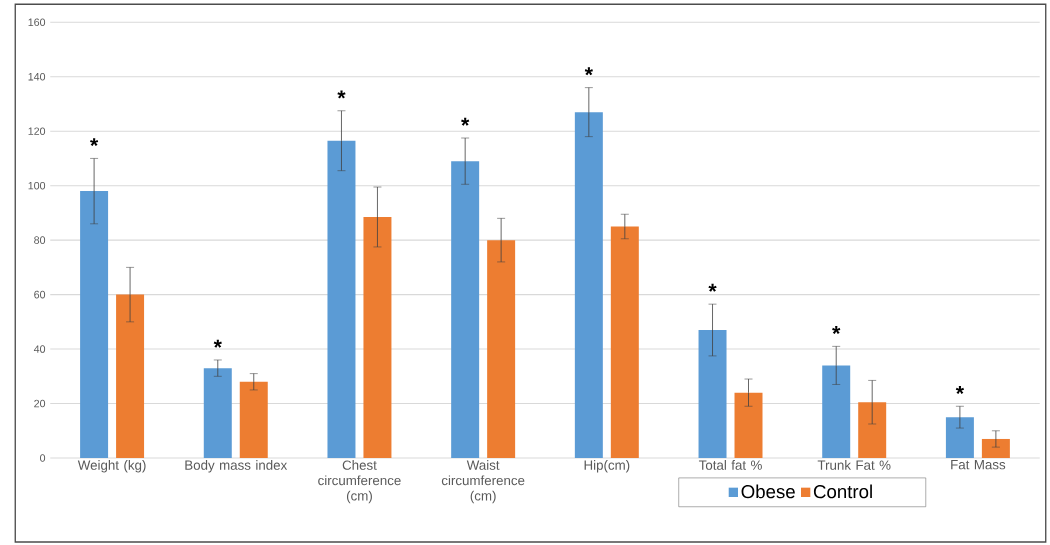 This screenshot has width=1050, height=545. I want to click on x-tick-label: Hip(cm), so click(607, 466).